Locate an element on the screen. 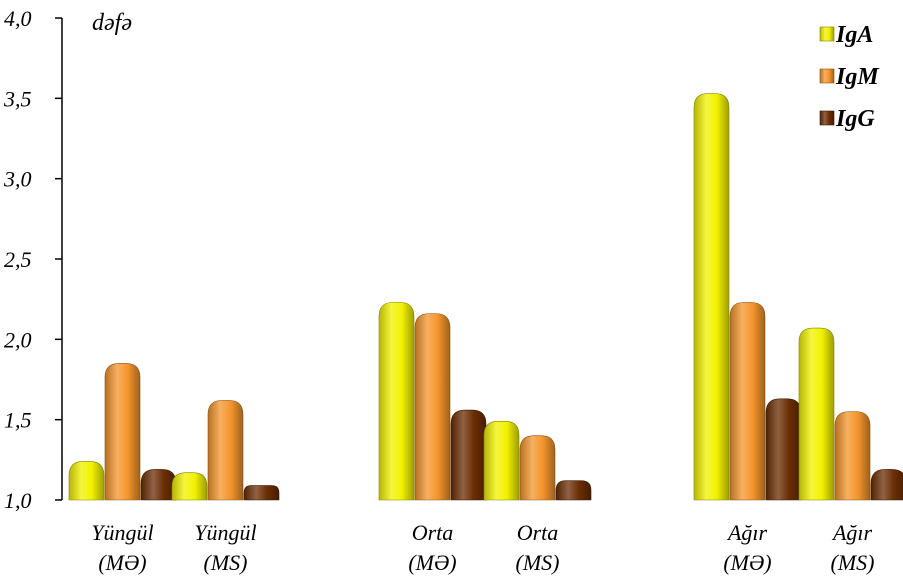 The image size is (903, 583). y-tick-label: 4,0 is located at coordinates (18, 18).